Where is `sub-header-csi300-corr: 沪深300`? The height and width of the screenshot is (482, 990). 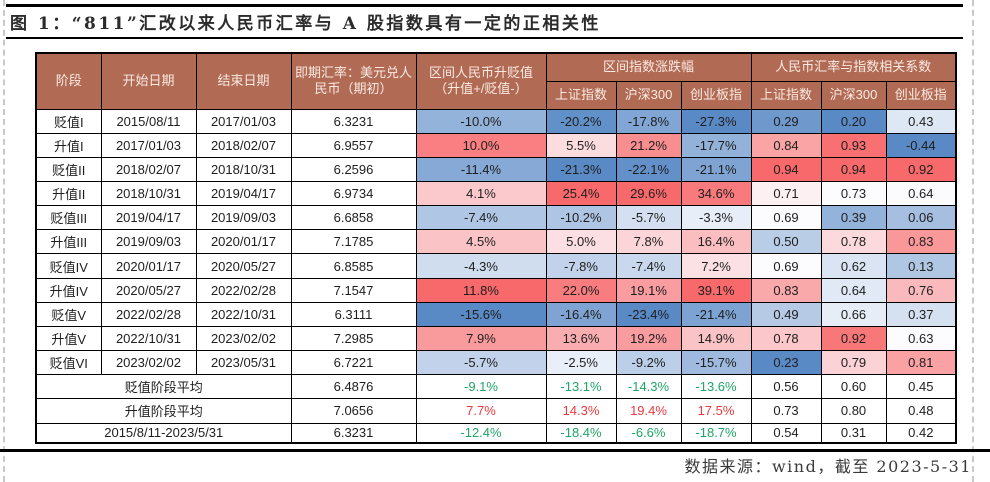 sub-header-csi300-corr: 沪深300 is located at coordinates (853, 95).